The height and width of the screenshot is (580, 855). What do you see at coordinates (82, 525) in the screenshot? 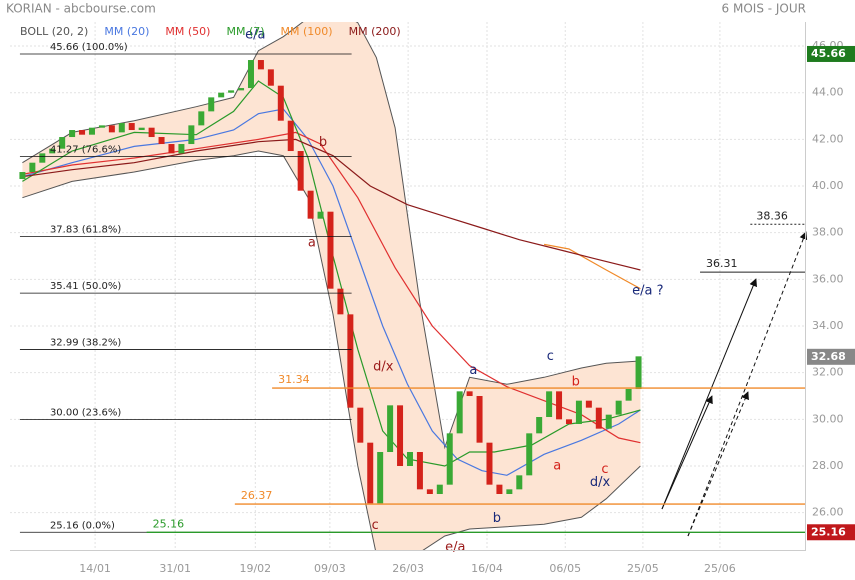
I see `fib-label: 25.16 (0.0%)` at bounding box center [82, 525].